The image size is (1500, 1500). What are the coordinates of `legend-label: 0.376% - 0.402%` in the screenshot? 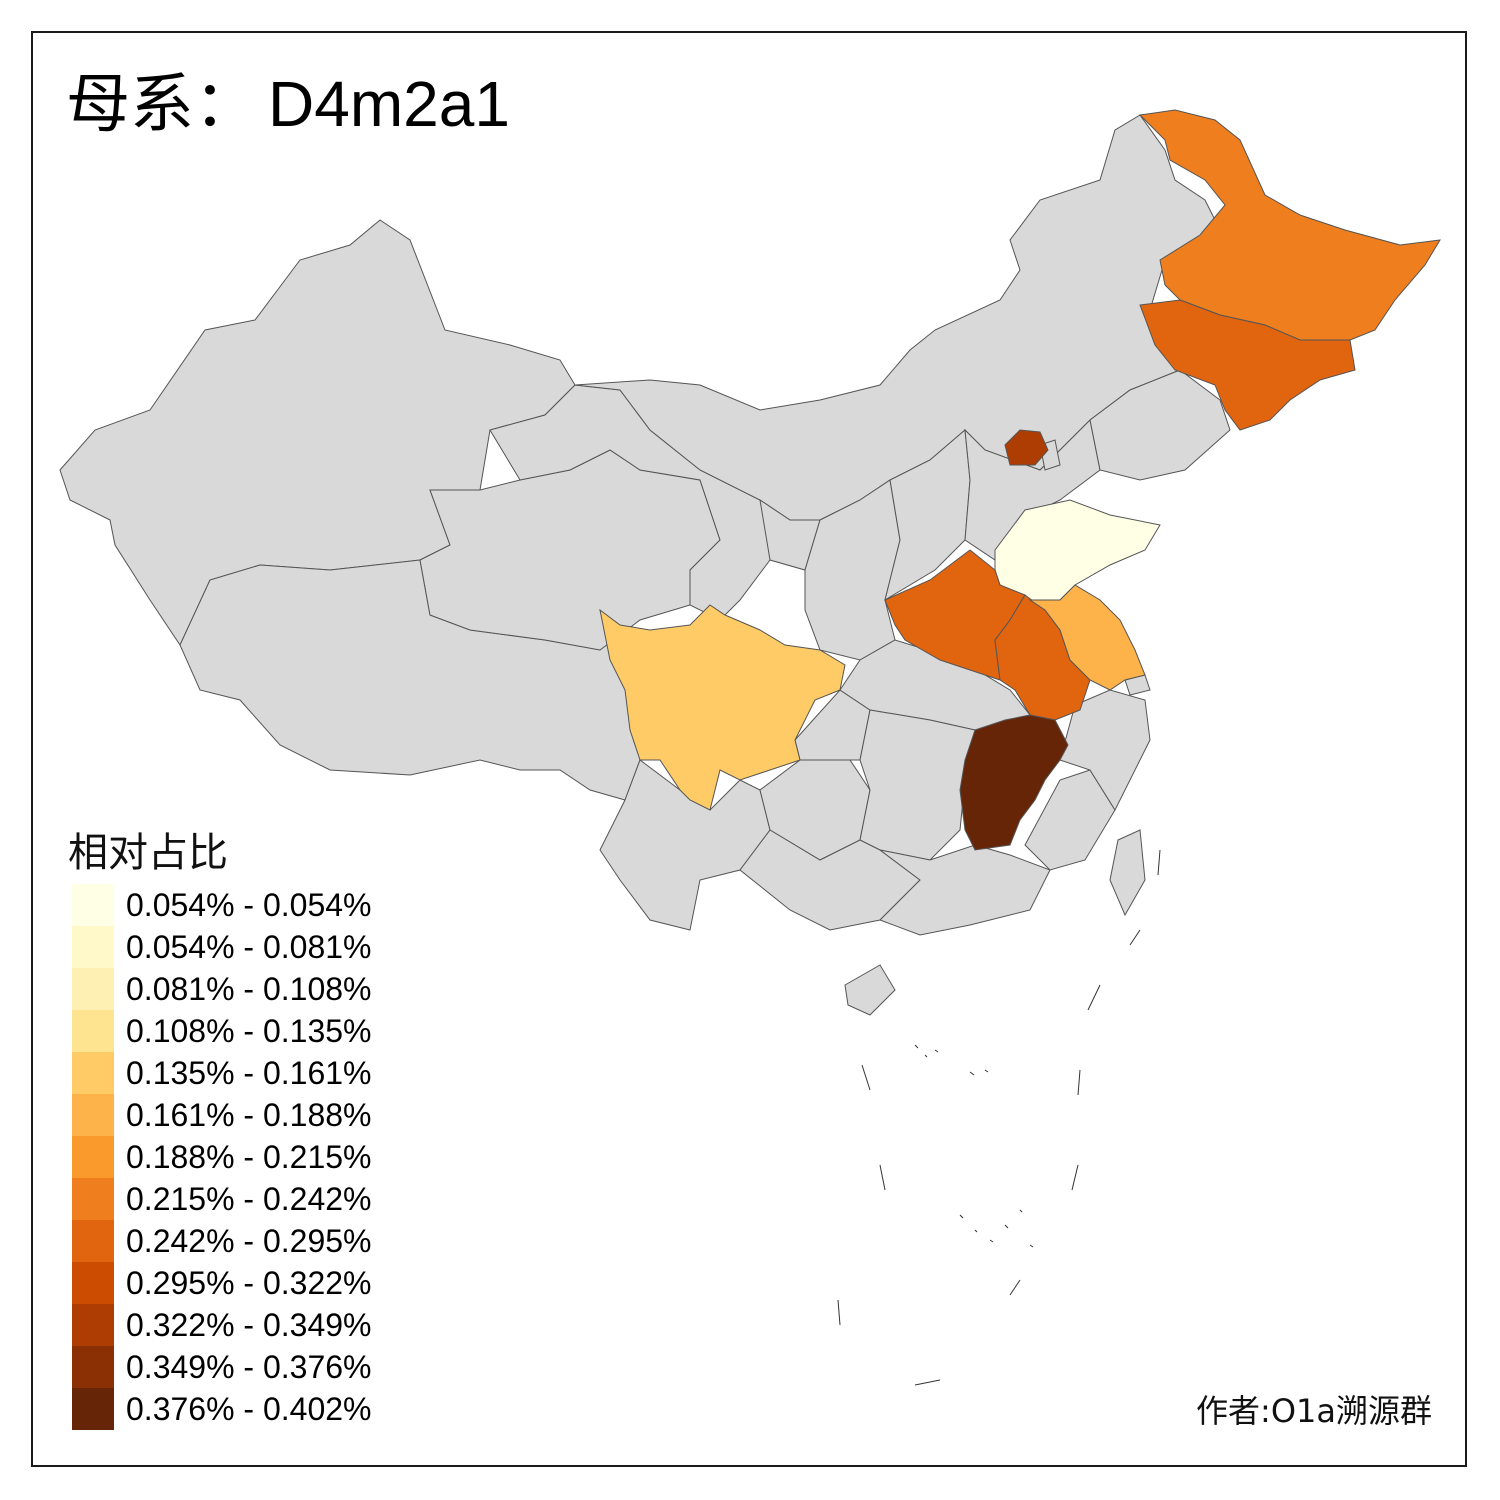 It's located at (249, 1409).